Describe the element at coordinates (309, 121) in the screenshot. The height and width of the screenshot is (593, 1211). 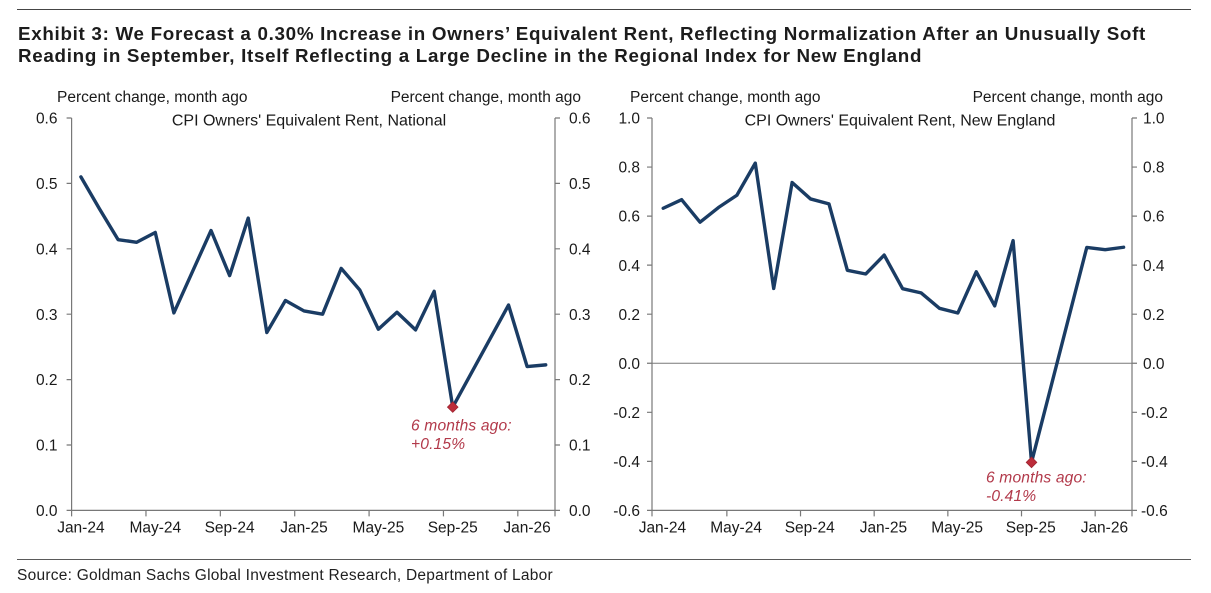
I see `svg-text:CPI Owners' Equivalent Rent, N: CPI Owners' Equivalent Rent, National` at that location.